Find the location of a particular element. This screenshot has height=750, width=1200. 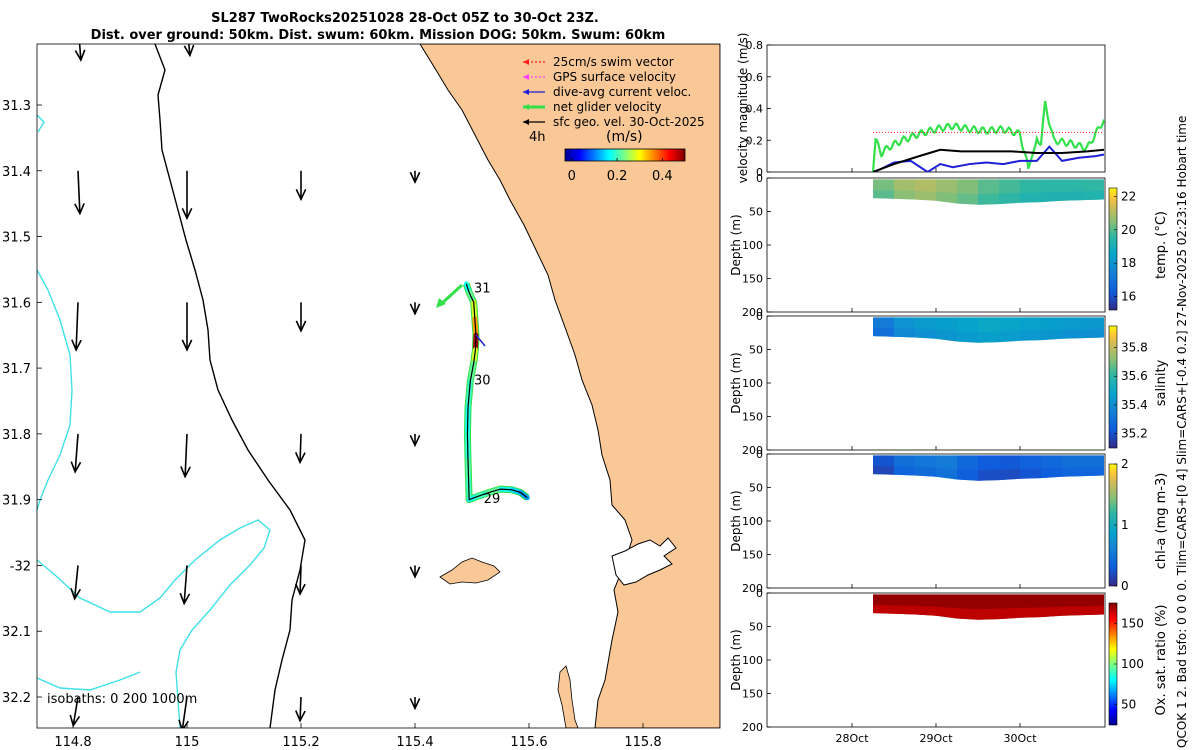

map-y-tick-label: 31.3 is located at coordinates (16, 106).